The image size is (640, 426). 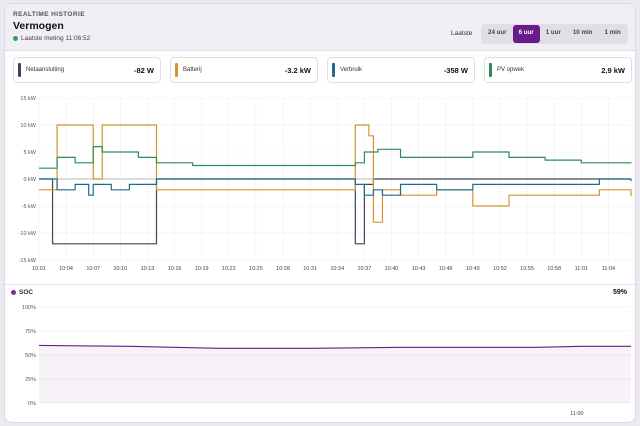 I want to click on metric-card-verbruik: Verbruik -358 W, so click(x=401, y=70).